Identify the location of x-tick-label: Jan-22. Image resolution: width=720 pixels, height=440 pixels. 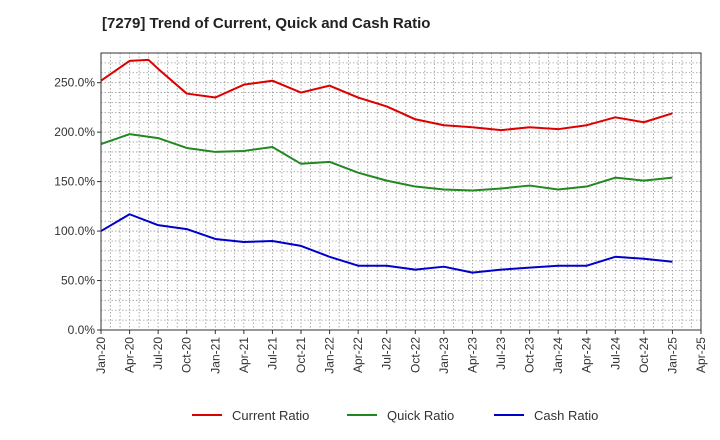
(330, 355).